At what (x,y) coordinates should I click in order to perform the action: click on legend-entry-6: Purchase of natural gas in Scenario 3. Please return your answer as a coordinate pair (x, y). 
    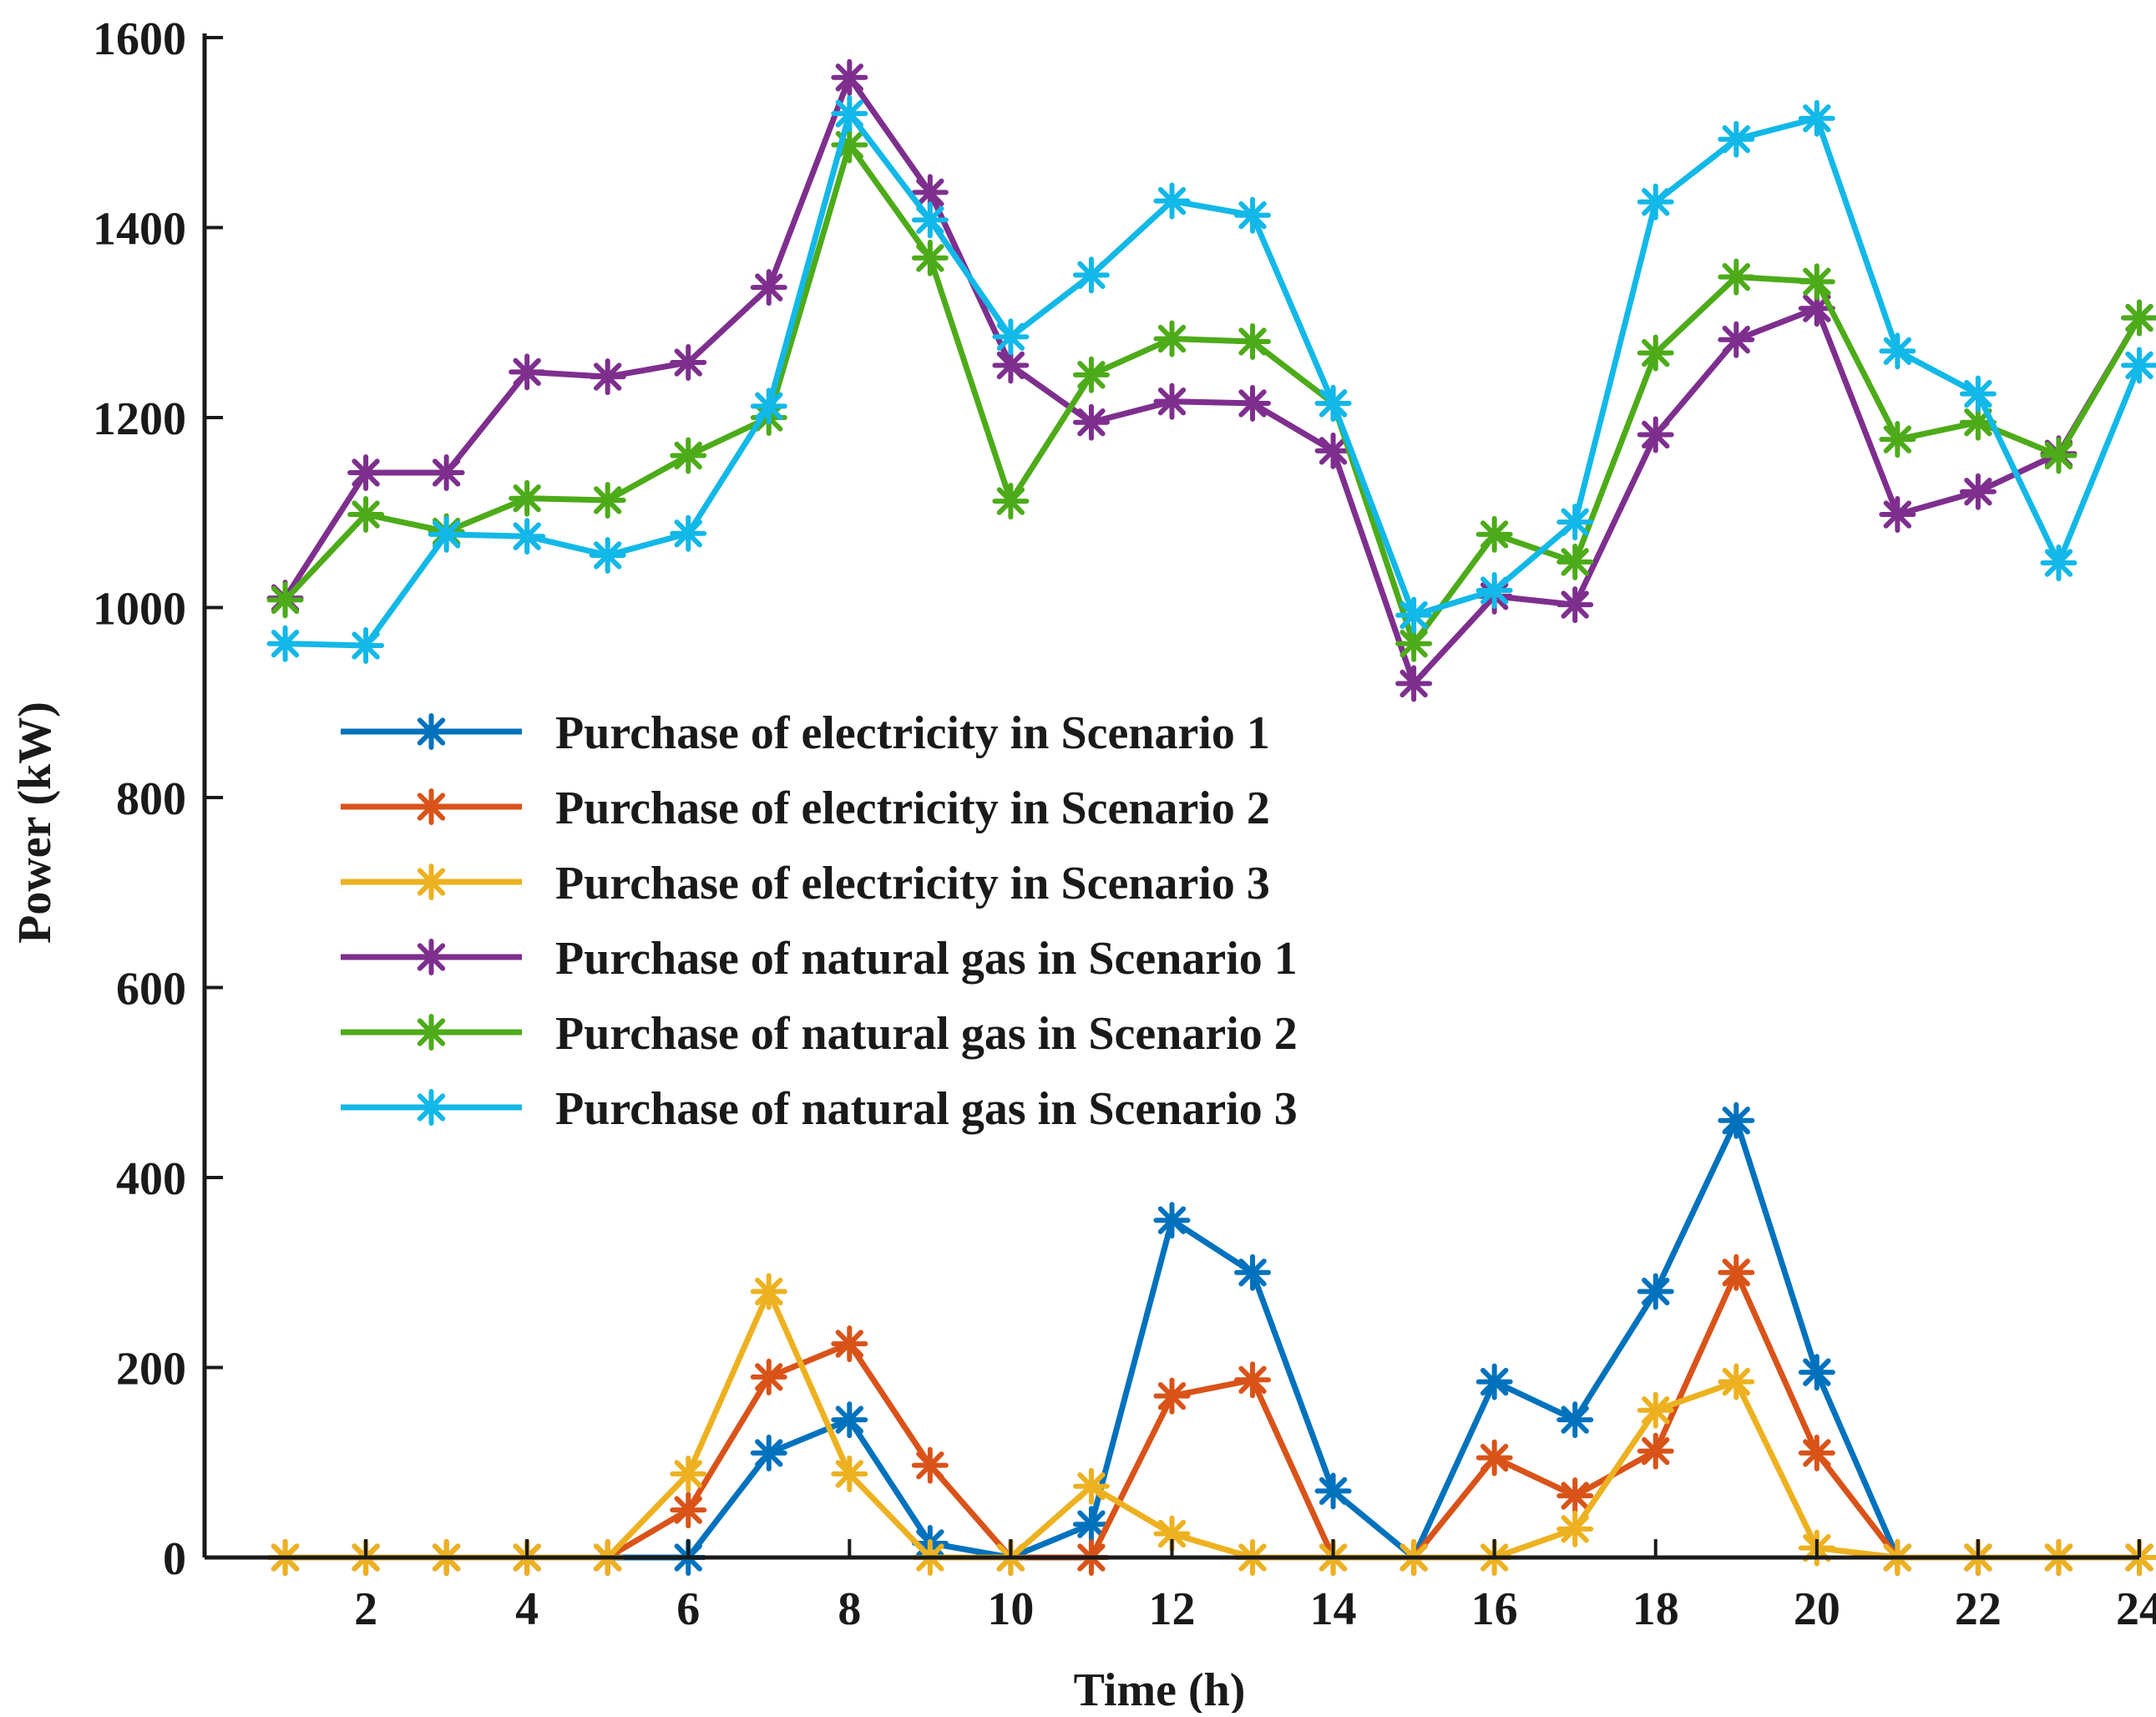
    Looking at the image, I should click on (819, 1109).